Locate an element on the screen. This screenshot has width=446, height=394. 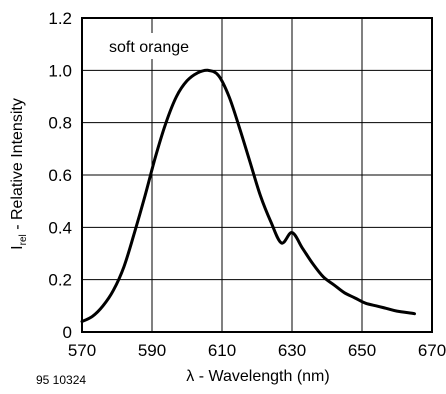
y-axis-title: Irel - Relative Intensity is located at coordinates (19, 174).